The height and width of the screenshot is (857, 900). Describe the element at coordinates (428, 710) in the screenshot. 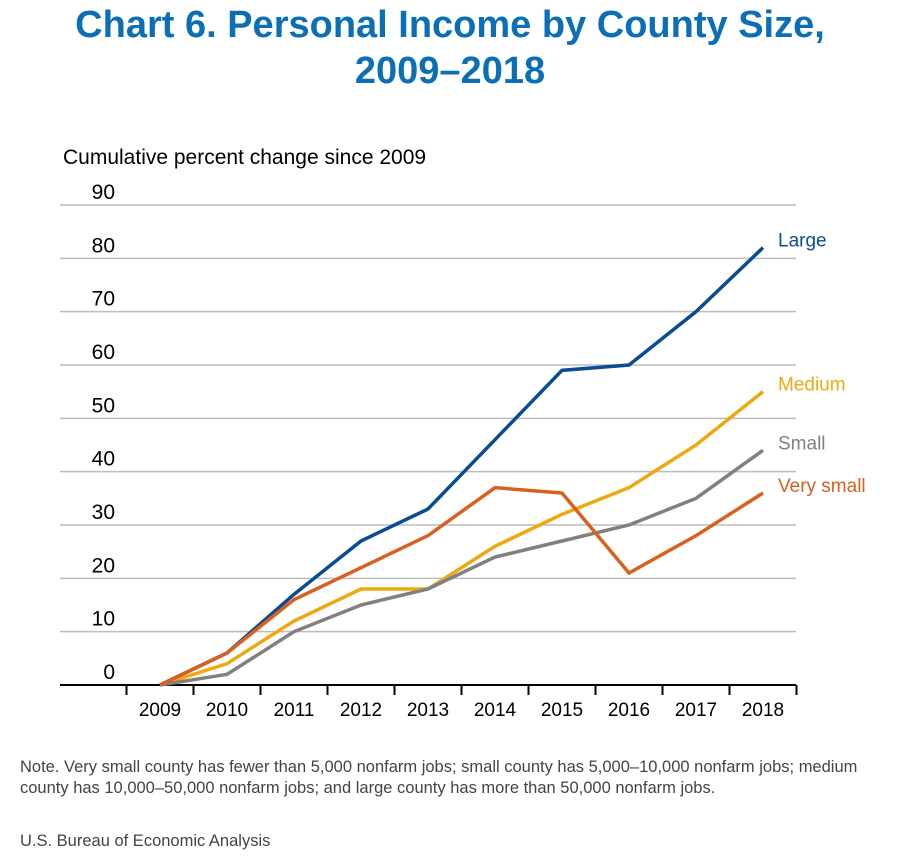

I see `x-tick-label: 2013` at that location.